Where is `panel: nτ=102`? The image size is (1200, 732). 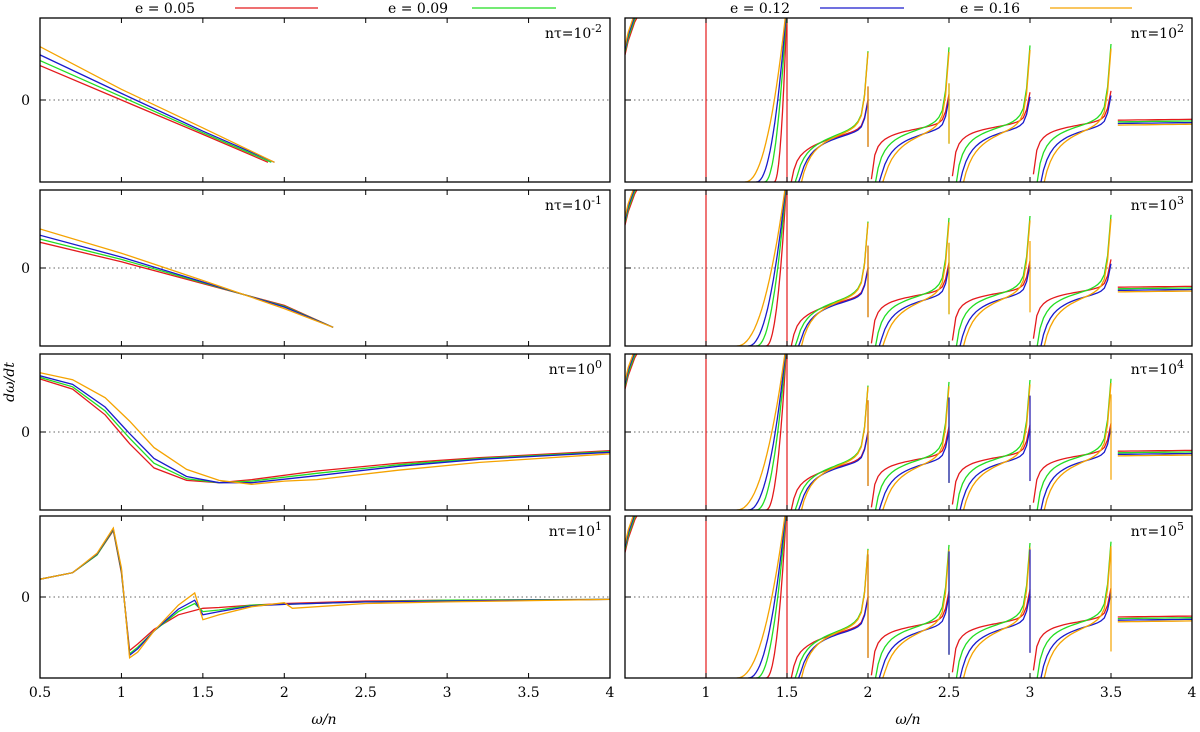
panel: nτ=102 is located at coordinates (908, 100).